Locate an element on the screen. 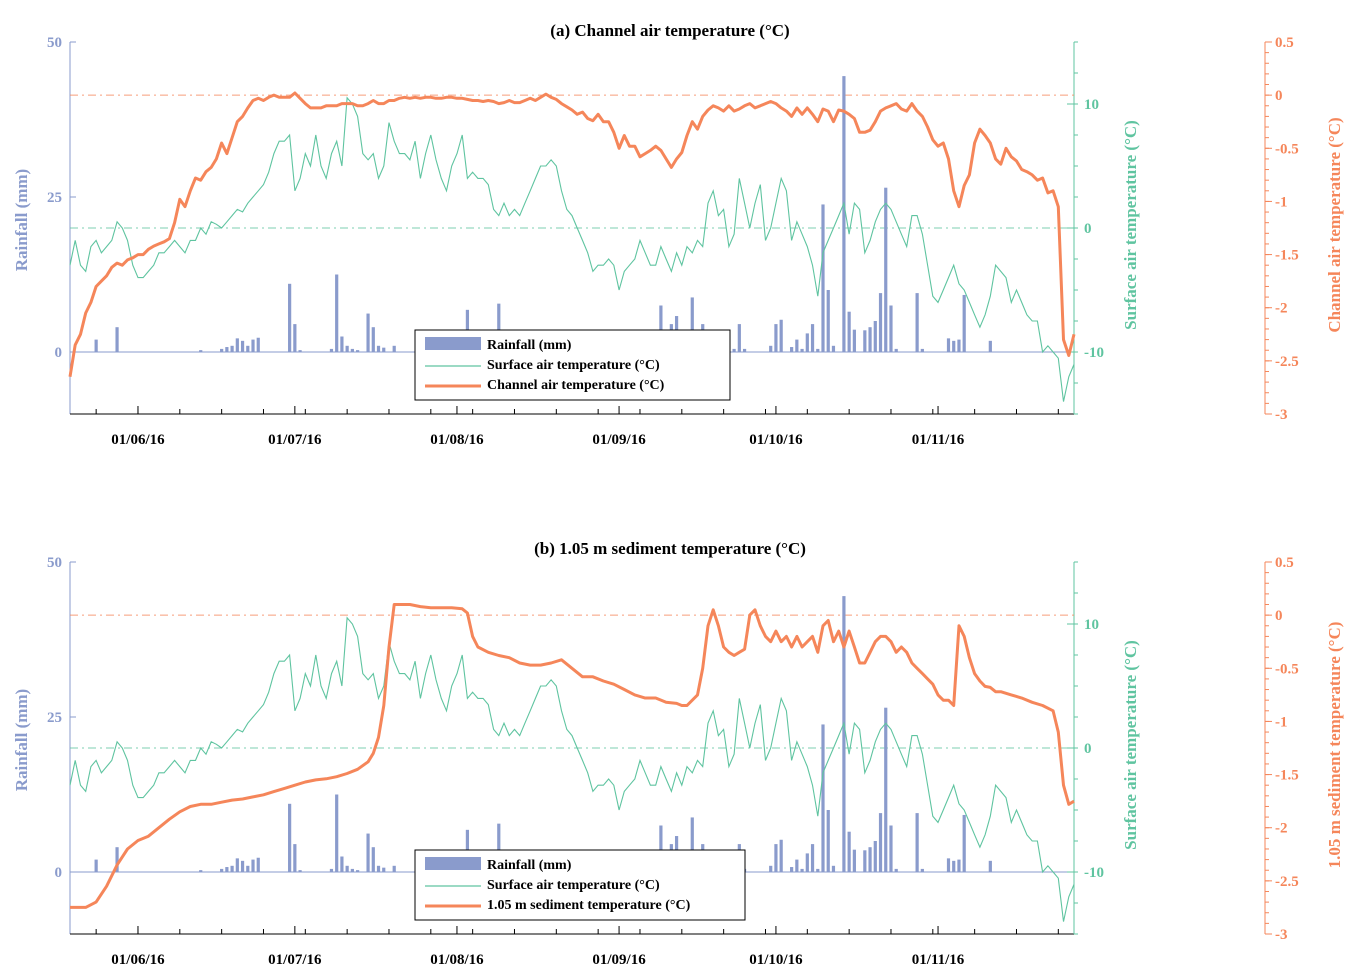 This screenshot has width=1349, height=965. panel-a-ylabel-right: Channel air temperature (°C) is located at coordinates (1334, 224).